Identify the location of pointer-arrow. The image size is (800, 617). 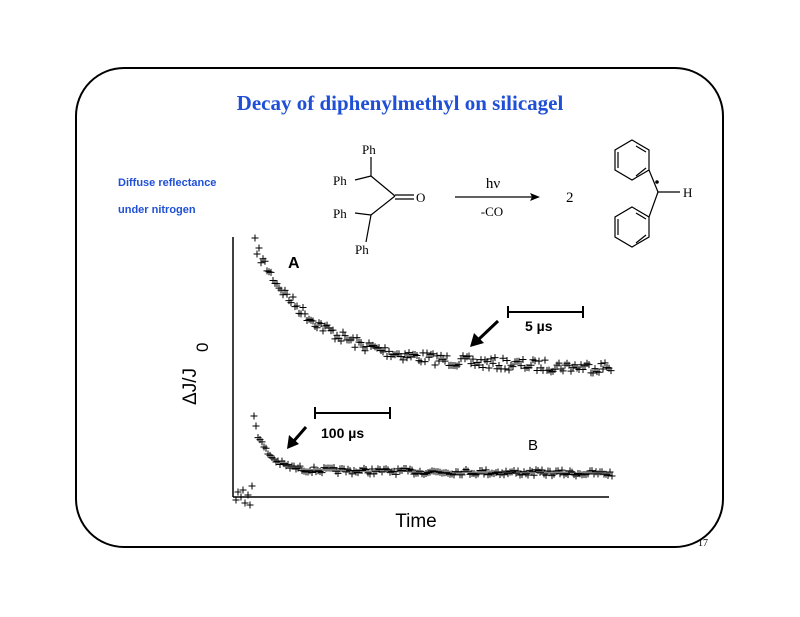
(393, 384).